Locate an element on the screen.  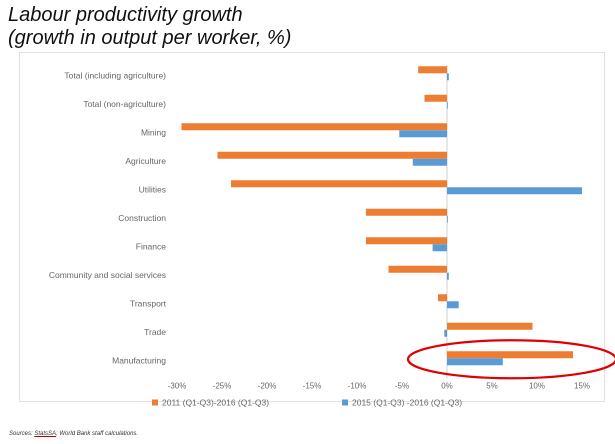
category-label: Agriculture is located at coordinates (145, 161).